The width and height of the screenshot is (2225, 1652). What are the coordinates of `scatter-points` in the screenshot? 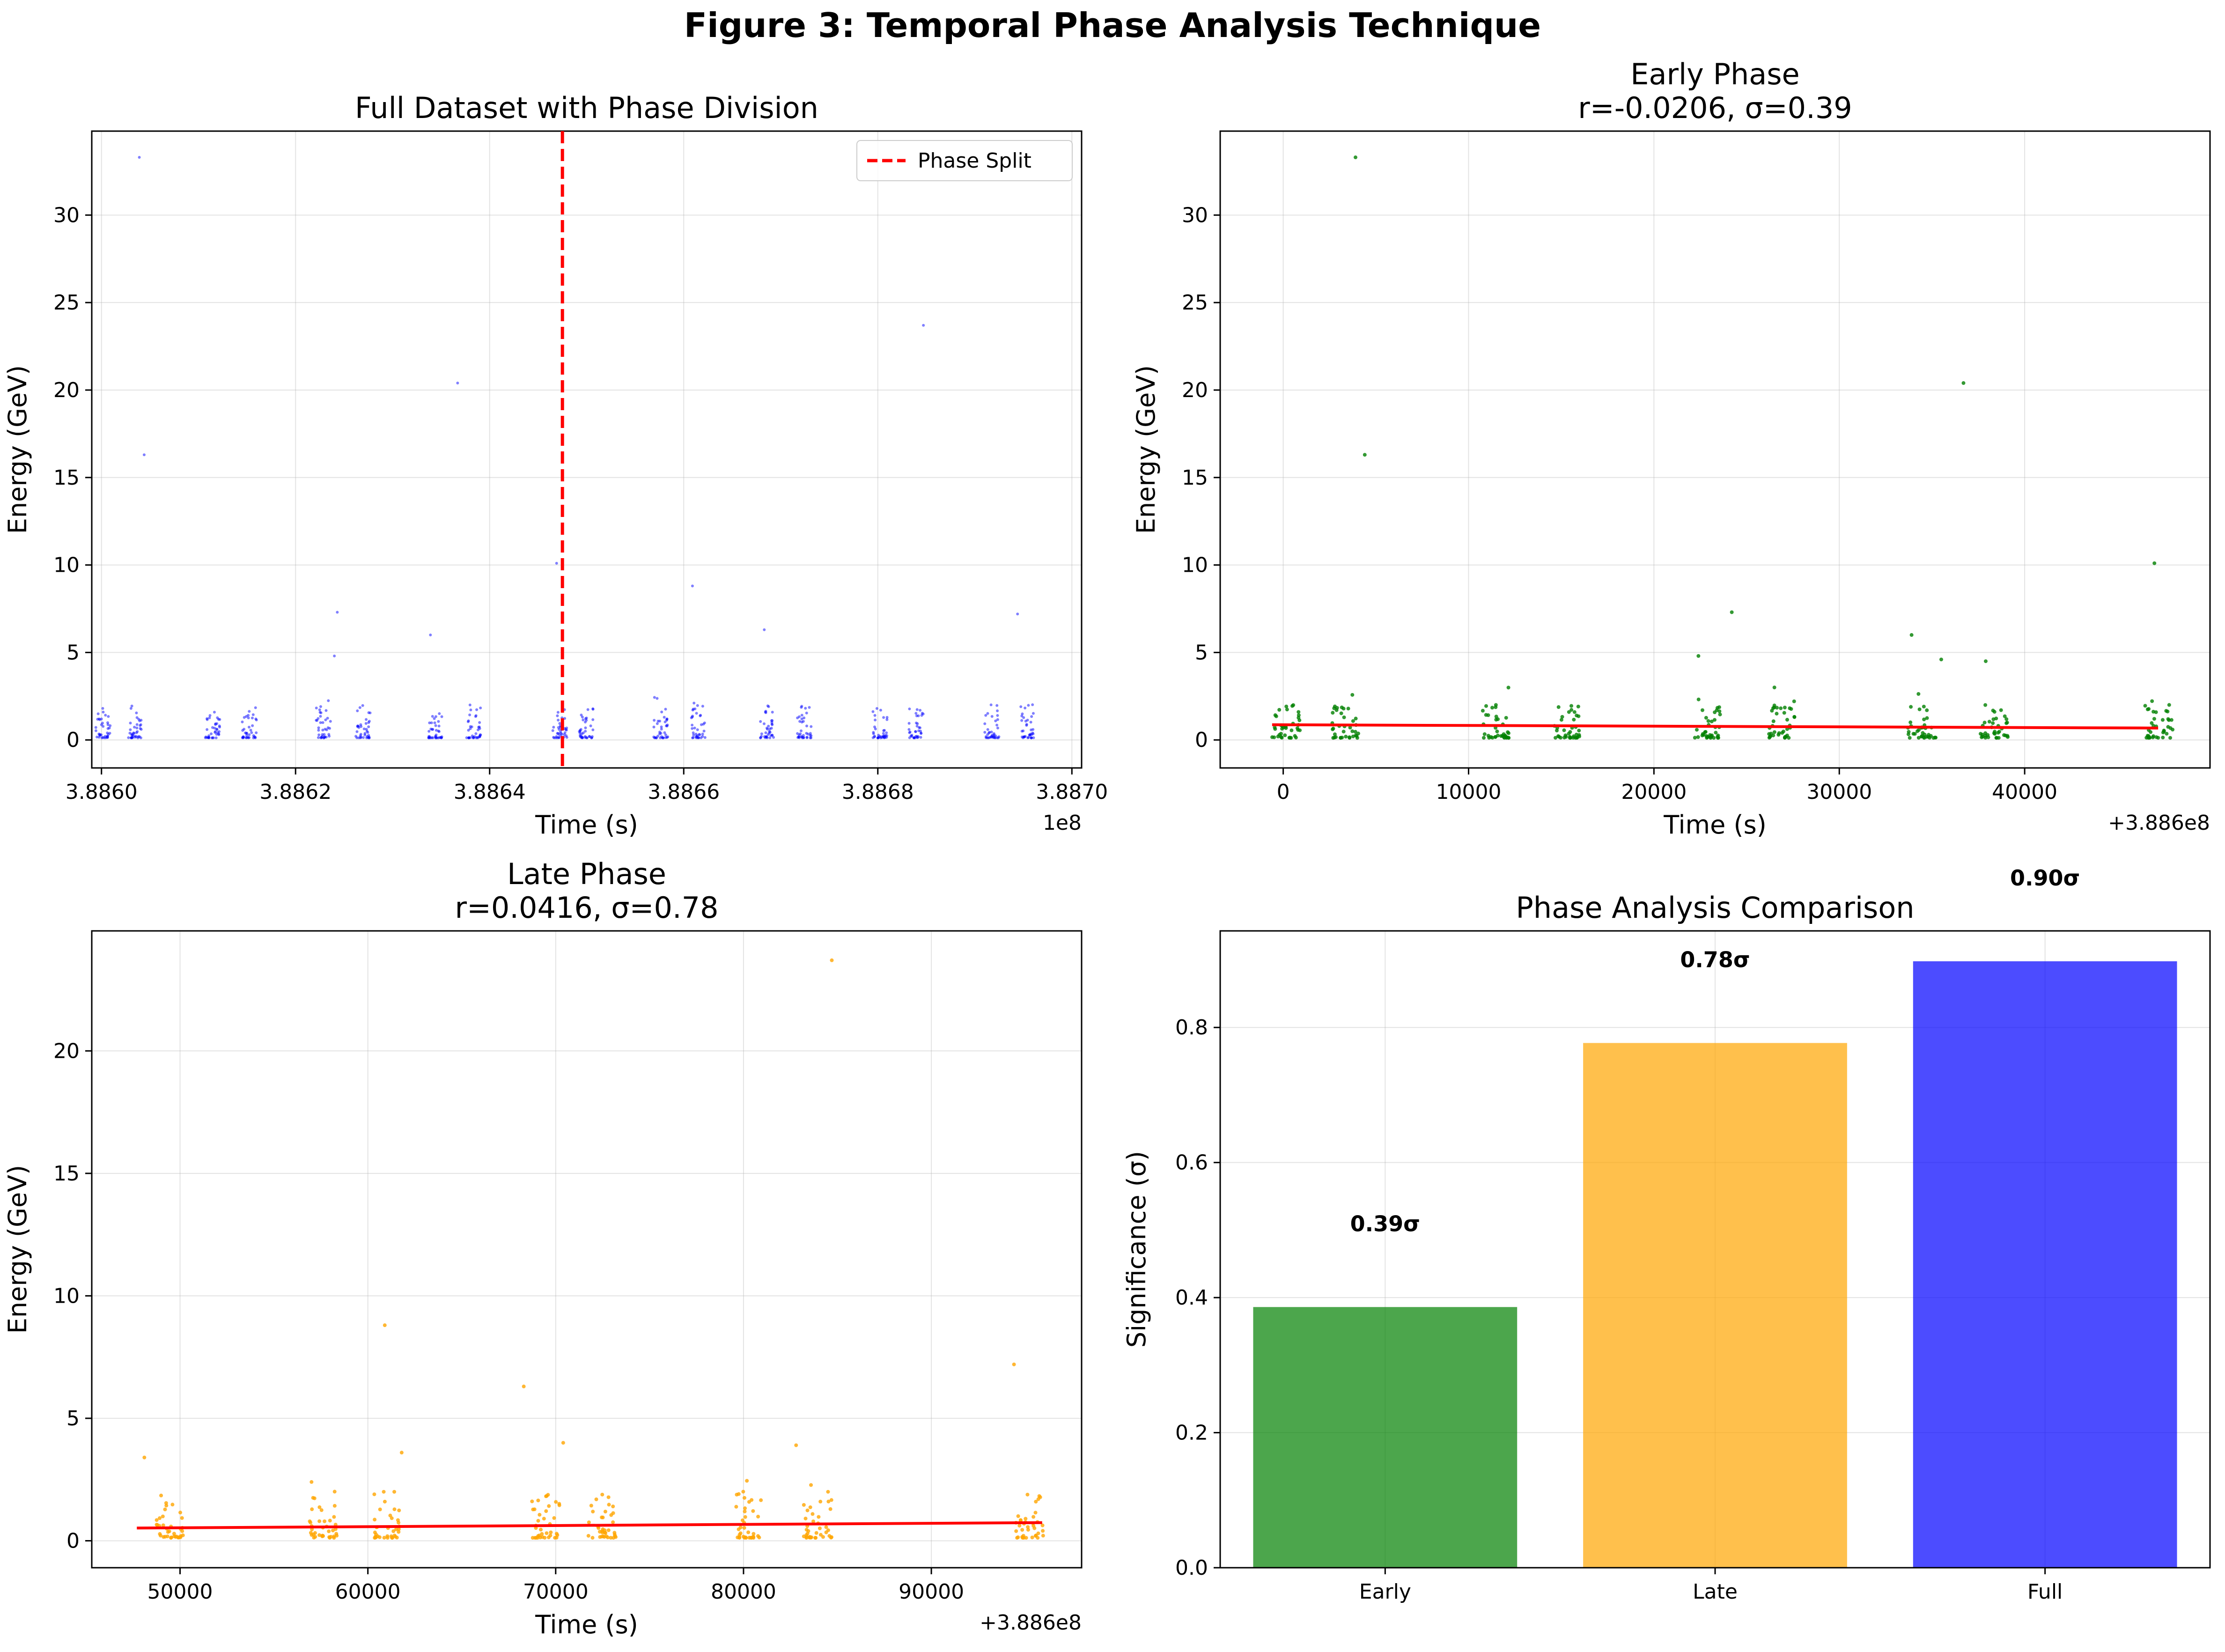 It's located at (1722, 448).